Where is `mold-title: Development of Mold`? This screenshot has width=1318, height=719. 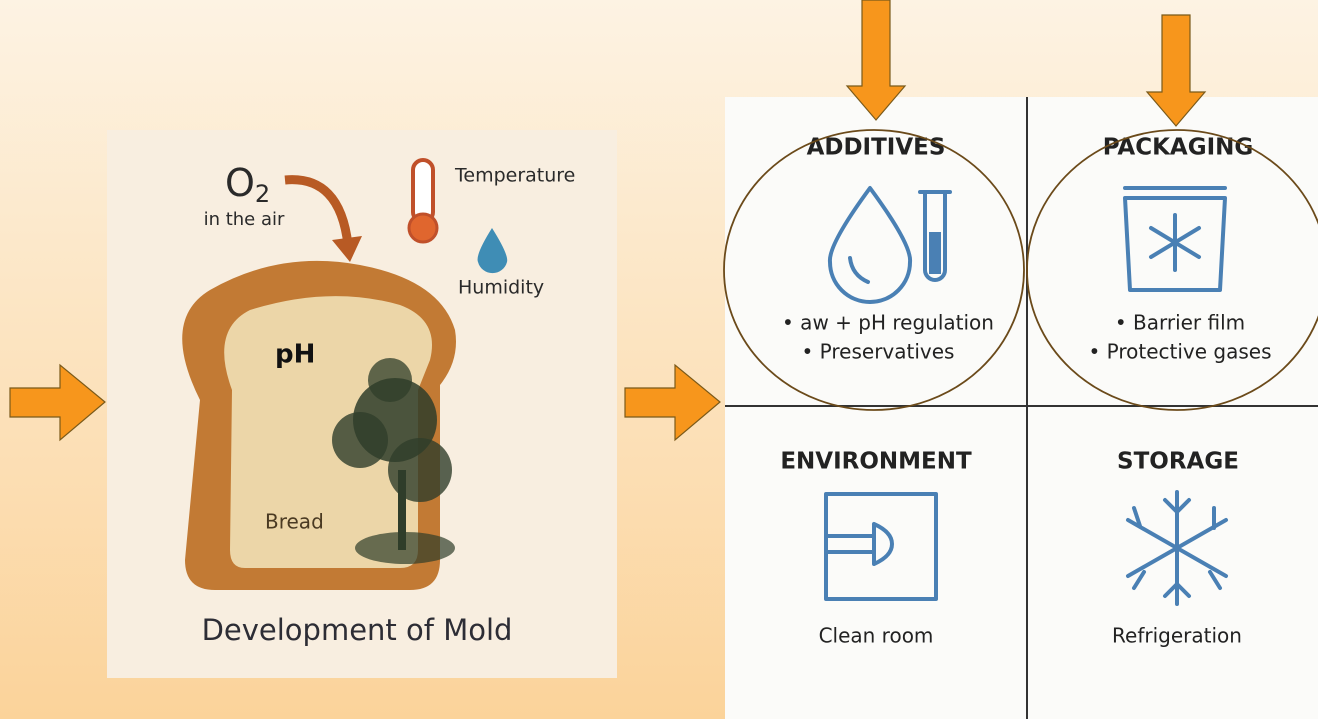
mold-title: Development of Mold is located at coordinates (357, 630).